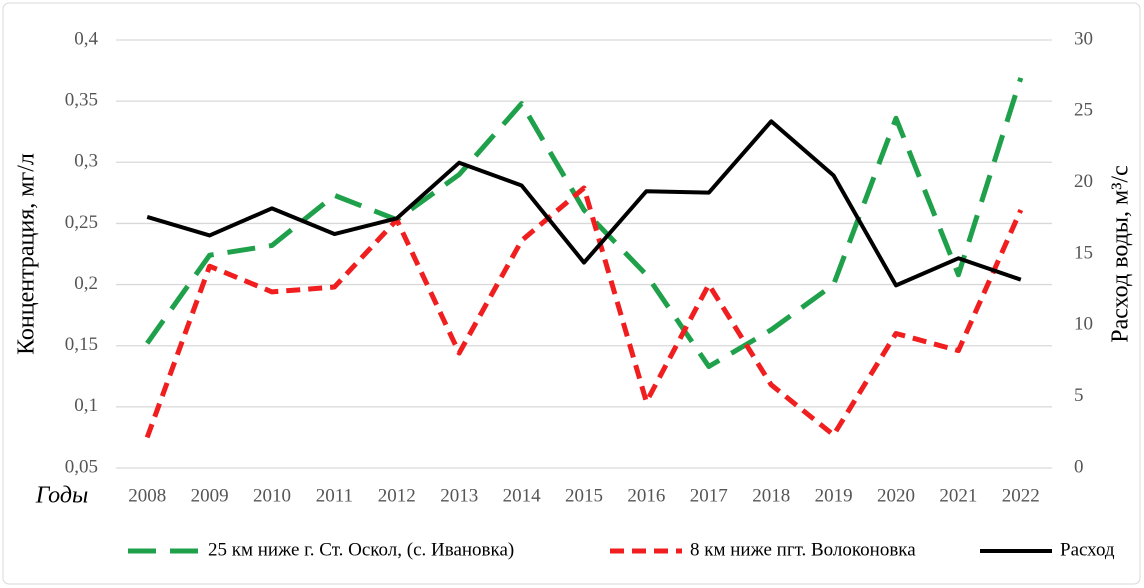  Describe the element at coordinates (522, 495) in the screenshot. I see `x-tick-label: 2014` at that location.